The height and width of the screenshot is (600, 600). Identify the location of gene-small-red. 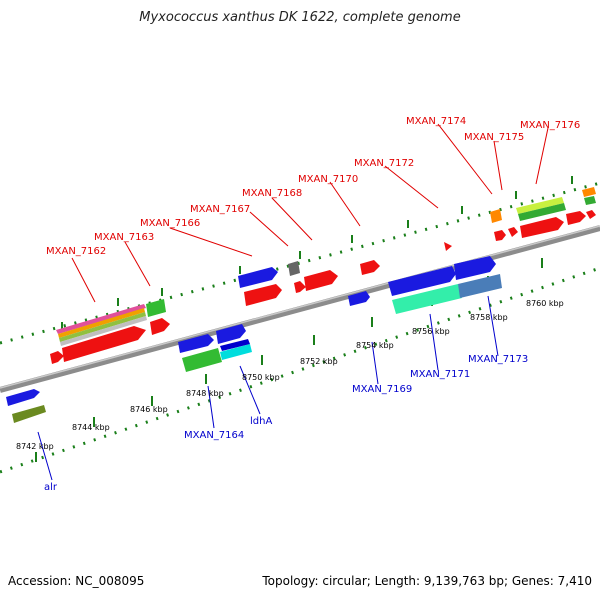
(448, 246).